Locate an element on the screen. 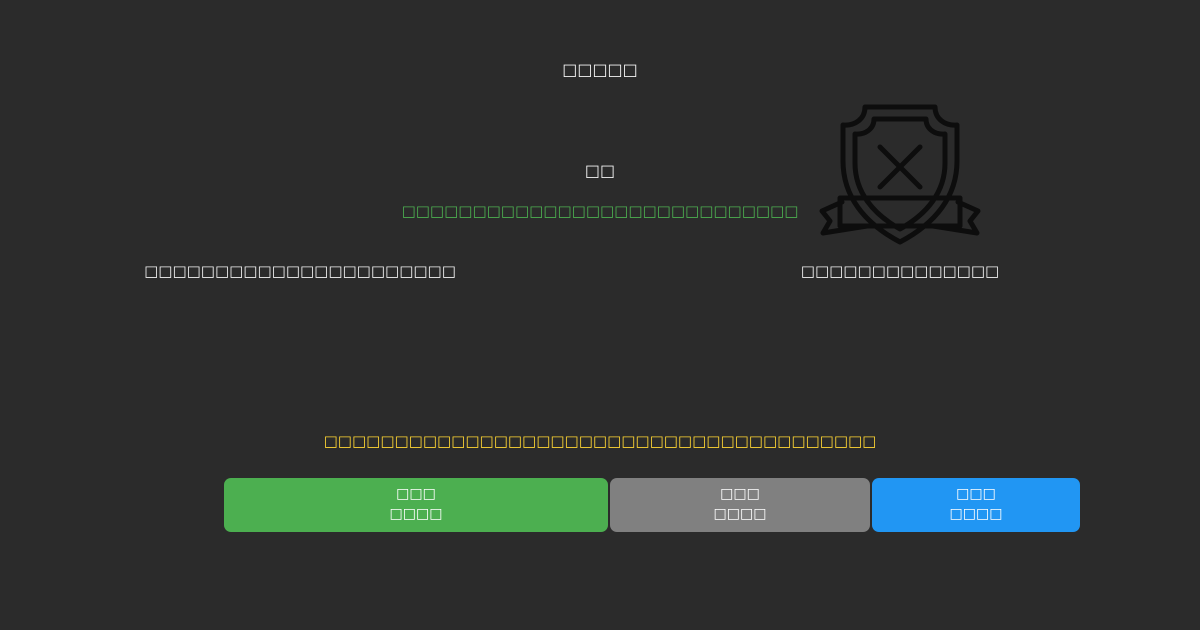  section-heading: □□ is located at coordinates (600, 170).